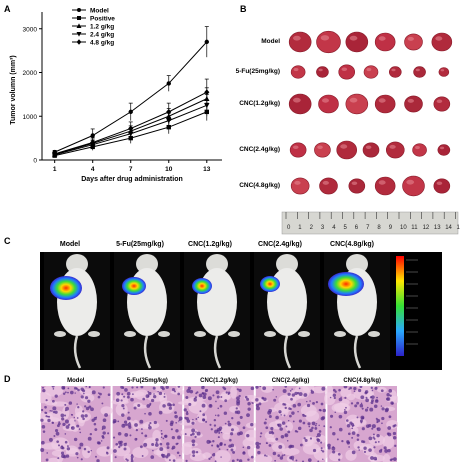 The height and width of the screenshot is (474, 474). I want to click on ruler-number: 1, so click(300, 228).